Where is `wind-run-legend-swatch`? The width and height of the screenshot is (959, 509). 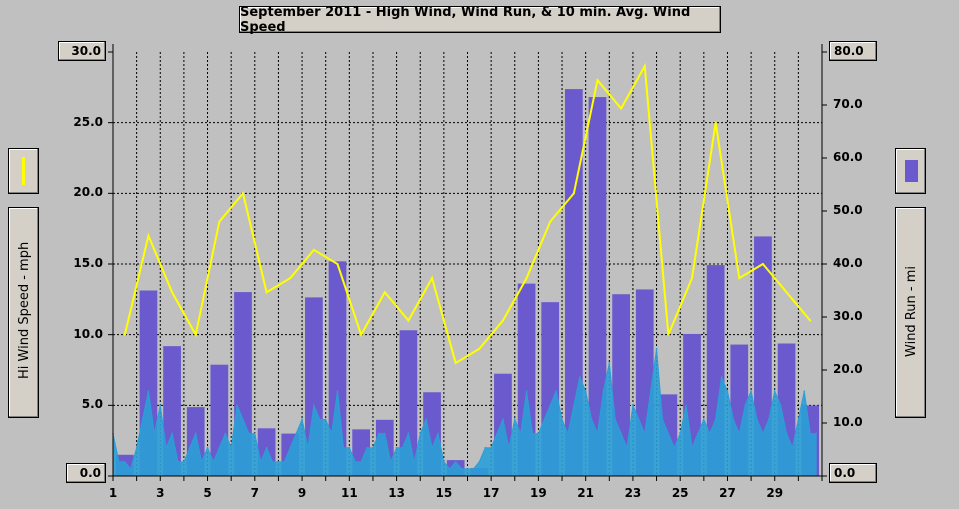
wind-run-legend-swatch is located at coordinates (910, 171).